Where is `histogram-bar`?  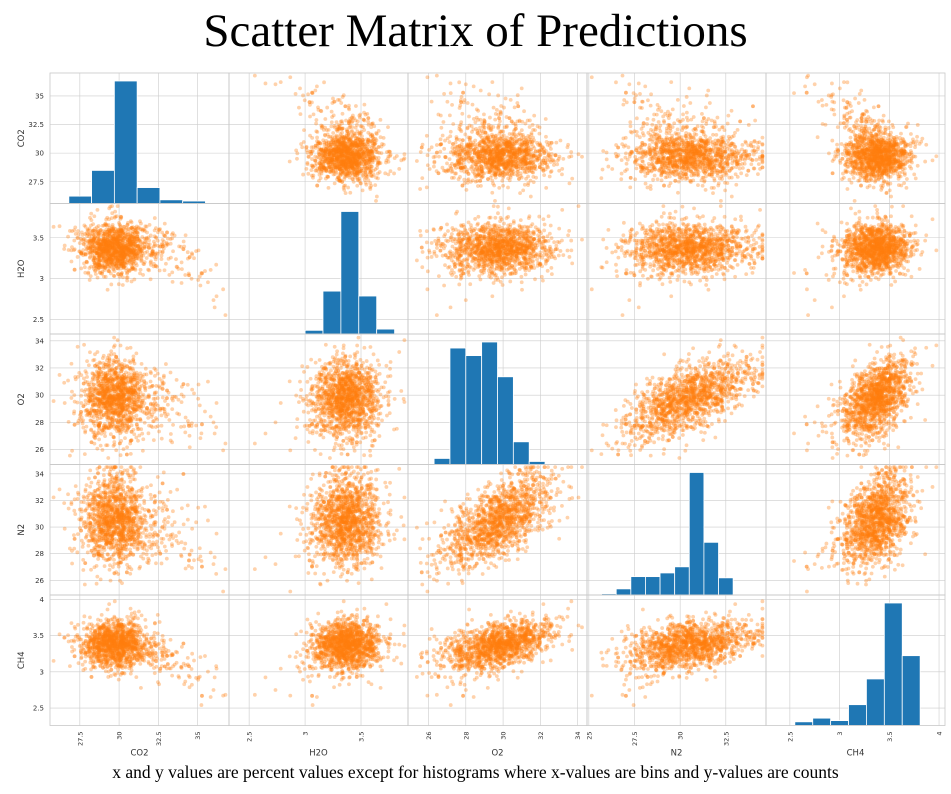
histogram-bar is located at coordinates (80, 199).